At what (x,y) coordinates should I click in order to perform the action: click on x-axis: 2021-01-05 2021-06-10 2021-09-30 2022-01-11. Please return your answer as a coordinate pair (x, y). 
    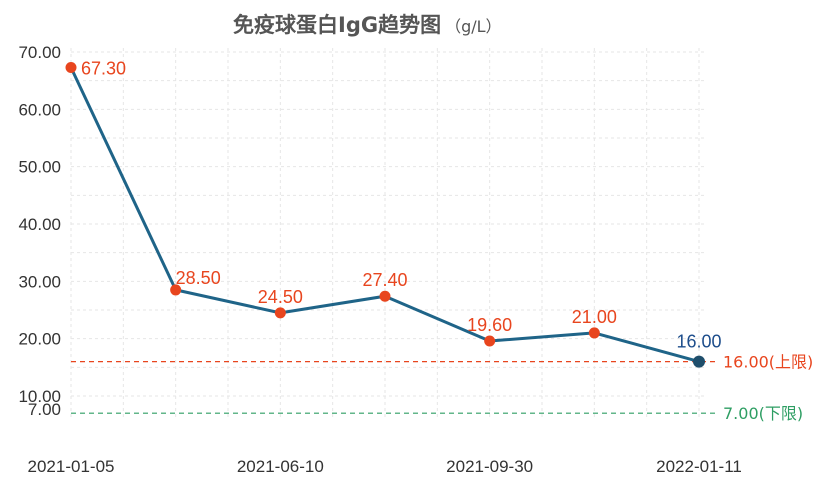
    Looking at the image, I should click on (385, 466).